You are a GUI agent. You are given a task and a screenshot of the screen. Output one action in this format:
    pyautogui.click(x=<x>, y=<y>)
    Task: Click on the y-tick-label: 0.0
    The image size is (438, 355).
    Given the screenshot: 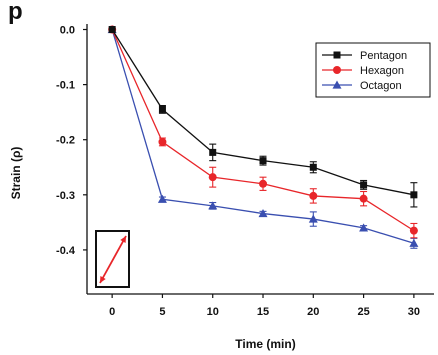 What is the action you would take?
    pyautogui.click(x=67, y=31)
    